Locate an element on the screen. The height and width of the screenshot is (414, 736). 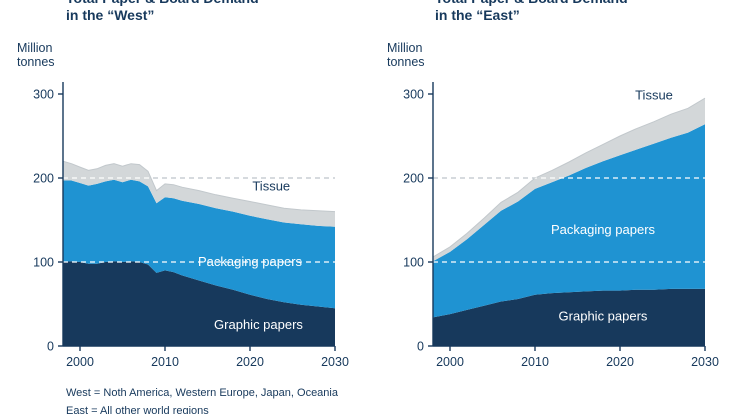
footnote-east-definition: East = All other world regions is located at coordinates (137, 409).